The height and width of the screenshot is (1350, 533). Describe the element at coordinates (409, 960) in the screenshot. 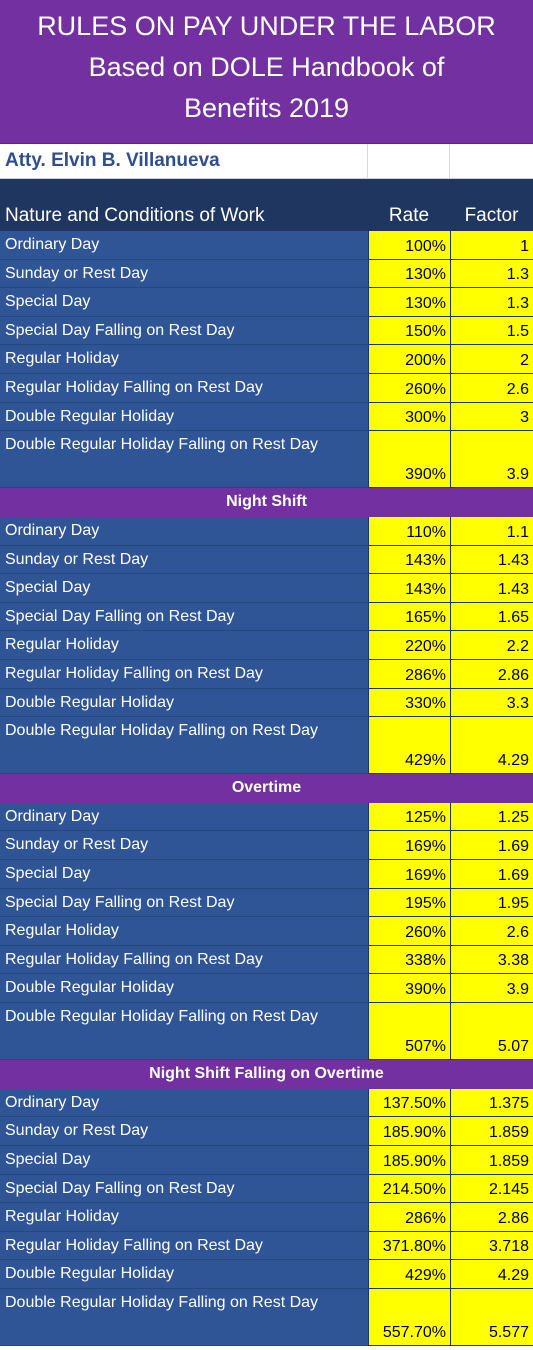

I see `rate-cell: 338%` at that location.